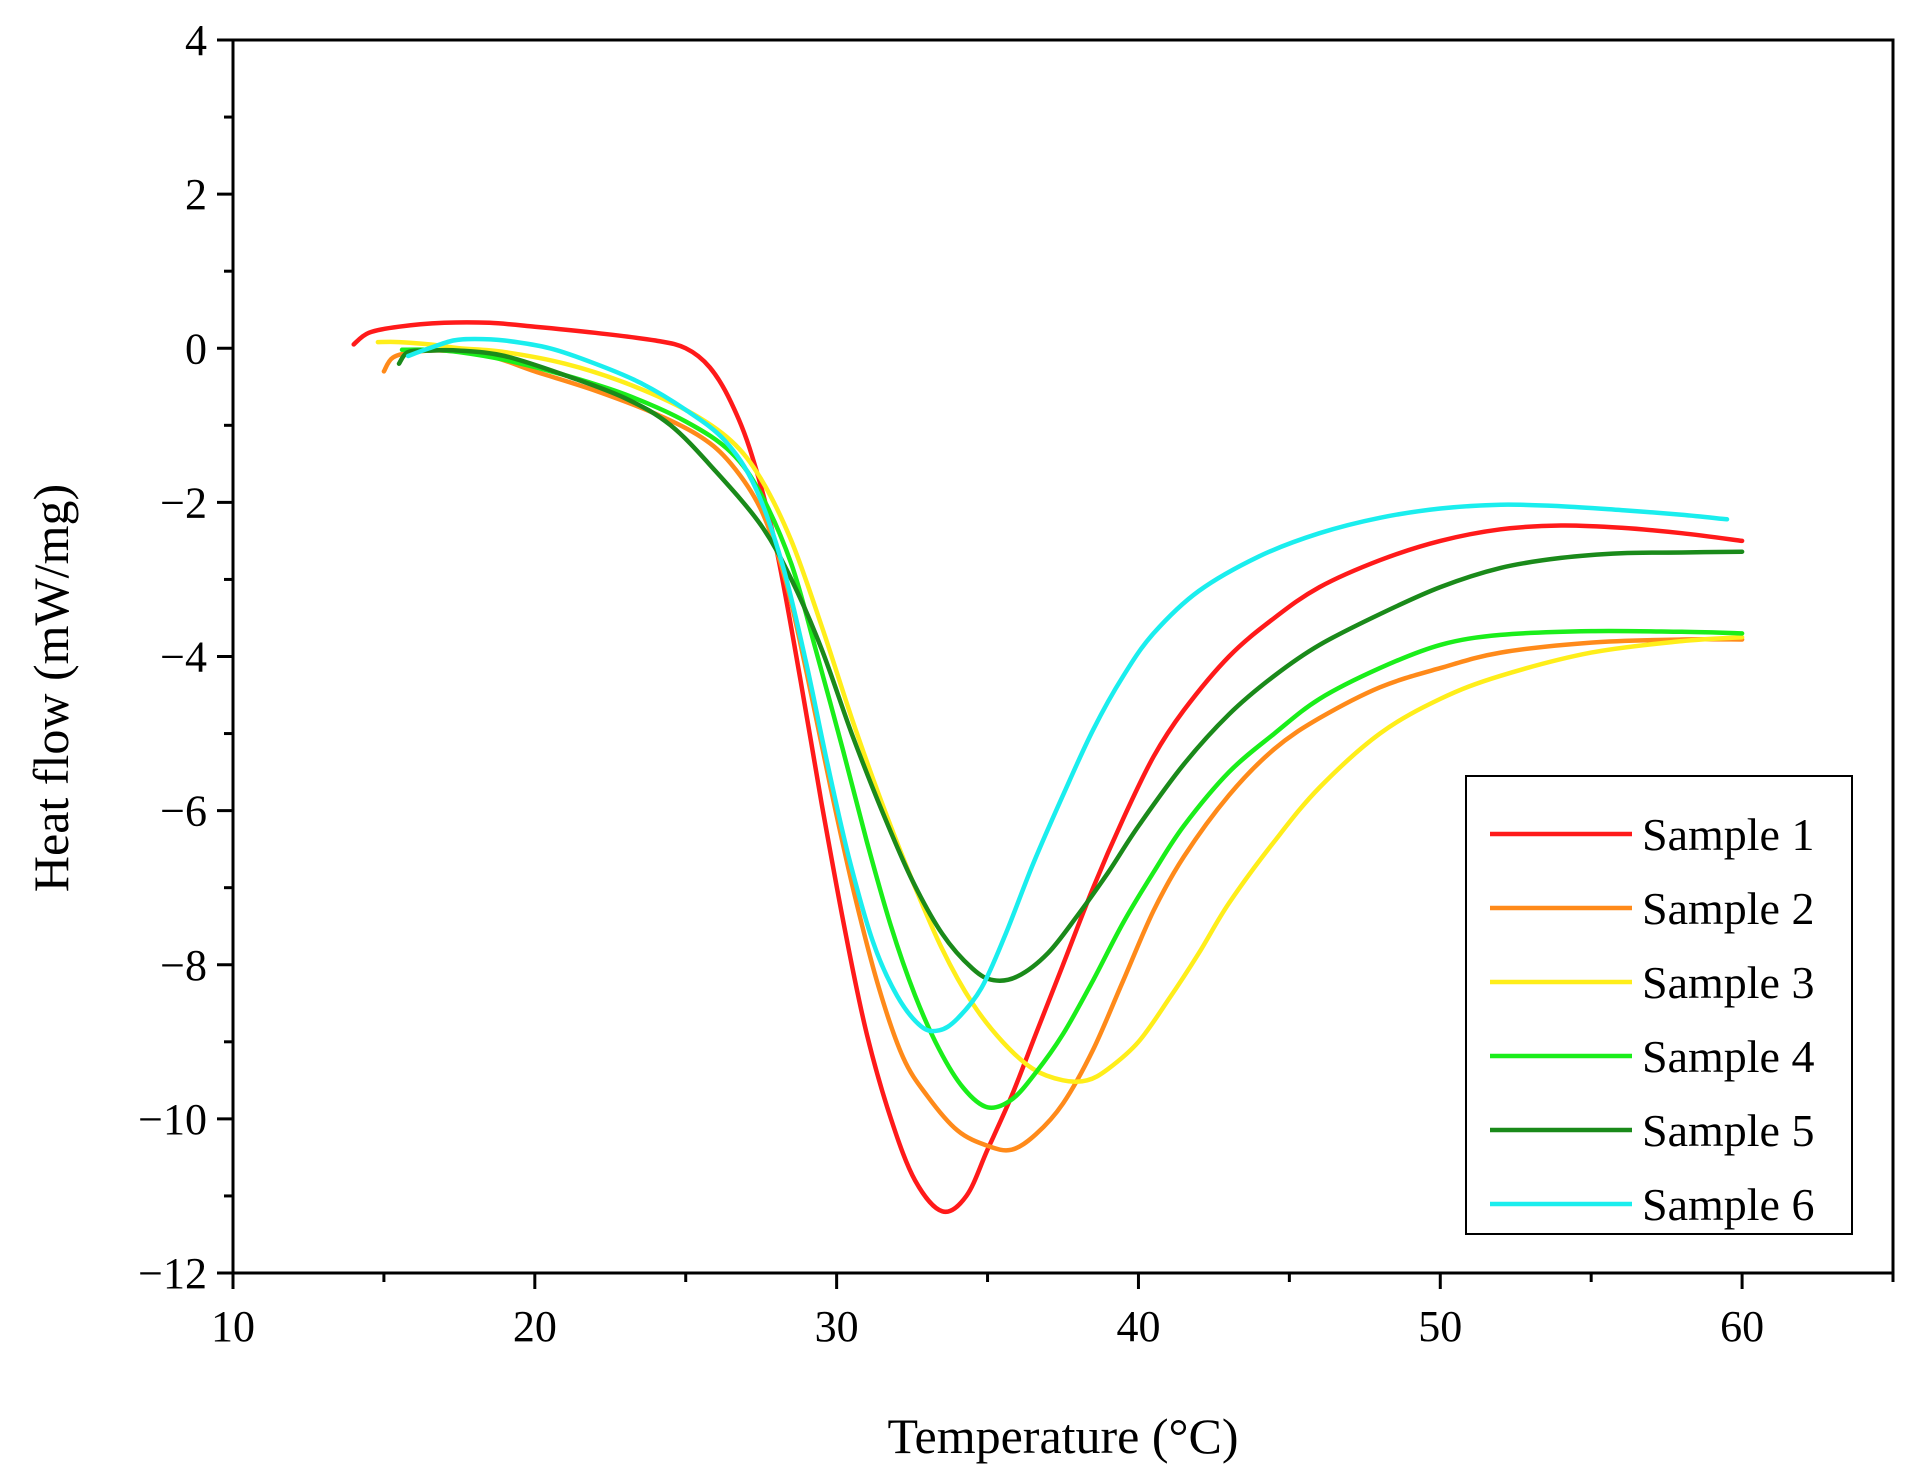 The width and height of the screenshot is (1916, 1481). I want to click on x-tick-label: 60, so click(1742, 1326).